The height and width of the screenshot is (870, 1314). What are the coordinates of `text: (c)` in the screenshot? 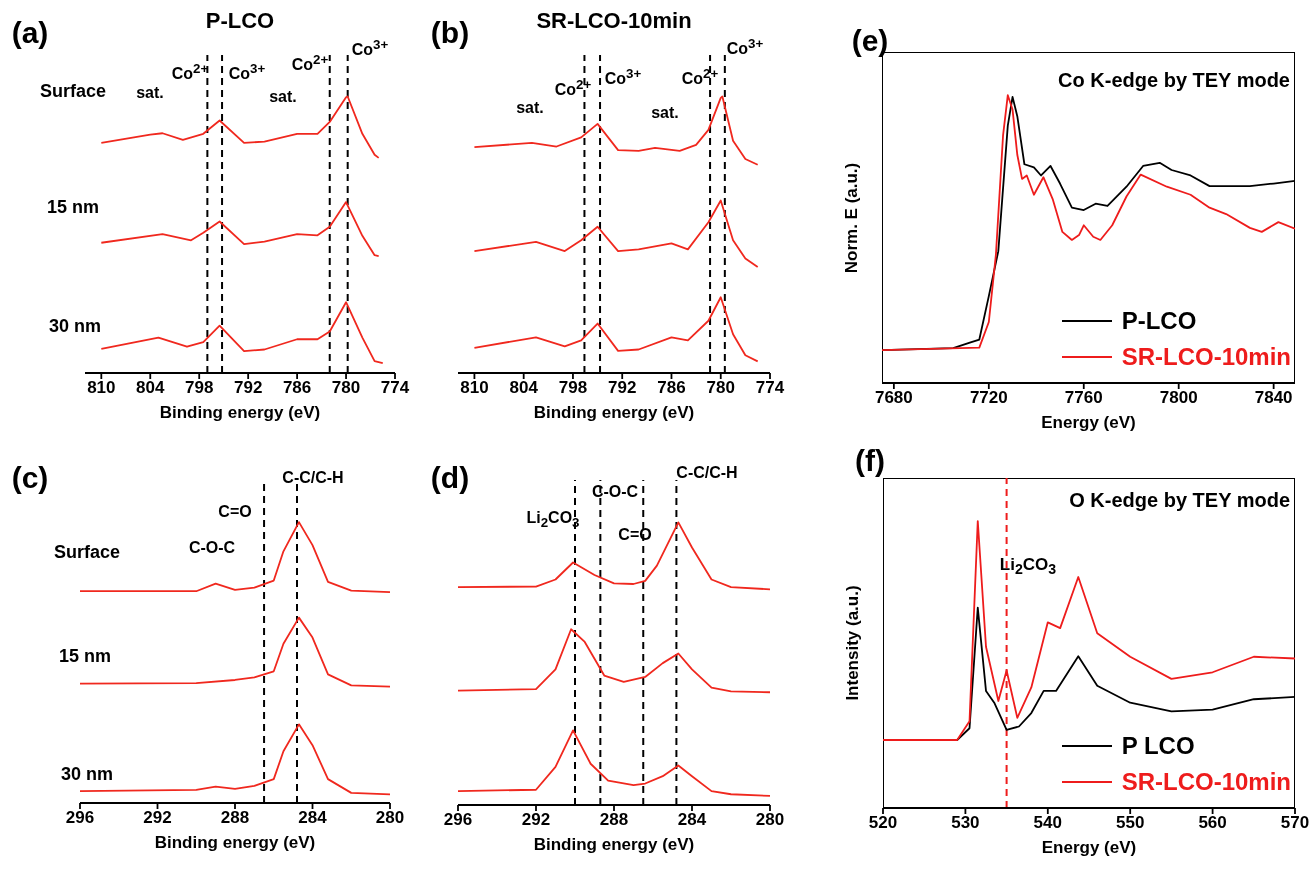 It's located at (30, 477).